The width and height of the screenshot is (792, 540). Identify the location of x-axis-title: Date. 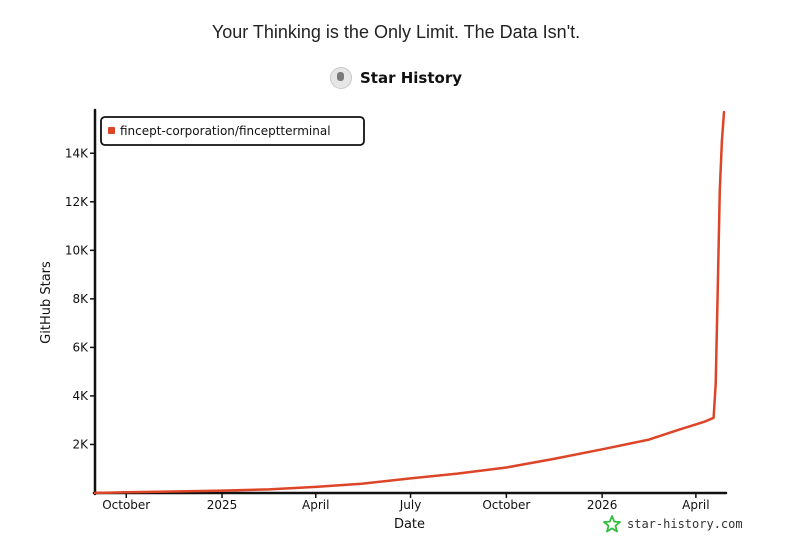
(409, 524).